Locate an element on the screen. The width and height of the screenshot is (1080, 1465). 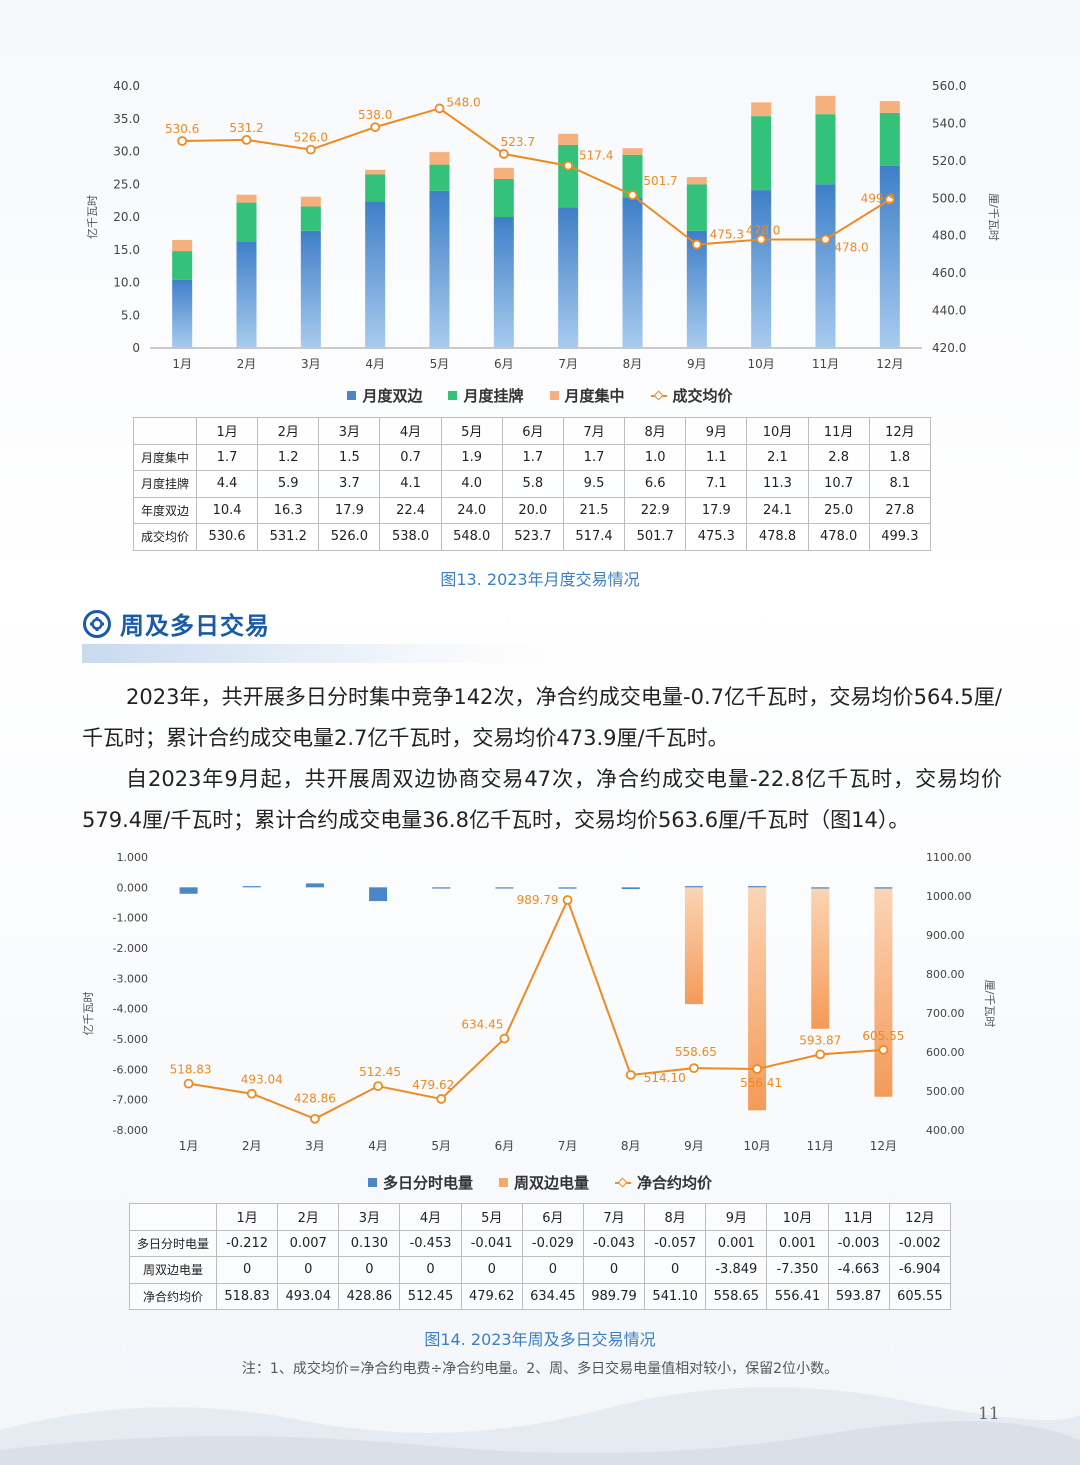
y-tick-label: 0.000 is located at coordinates (133, 887).